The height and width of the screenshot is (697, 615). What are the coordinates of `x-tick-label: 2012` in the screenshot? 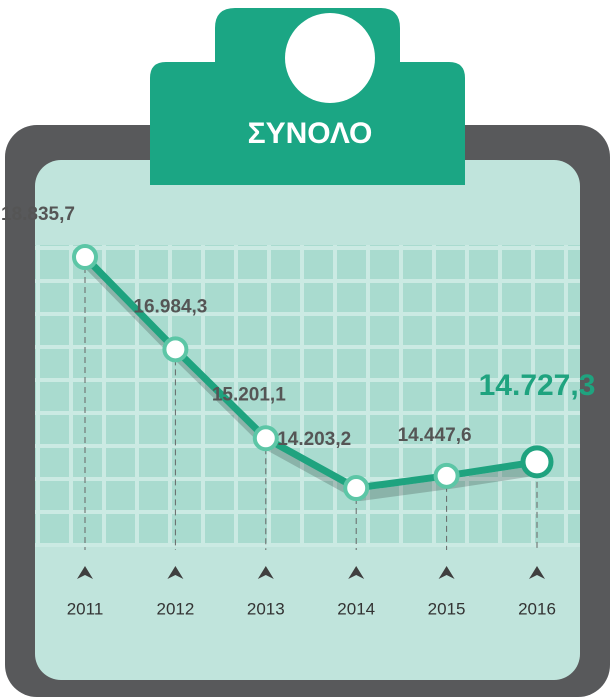 It's located at (175, 608).